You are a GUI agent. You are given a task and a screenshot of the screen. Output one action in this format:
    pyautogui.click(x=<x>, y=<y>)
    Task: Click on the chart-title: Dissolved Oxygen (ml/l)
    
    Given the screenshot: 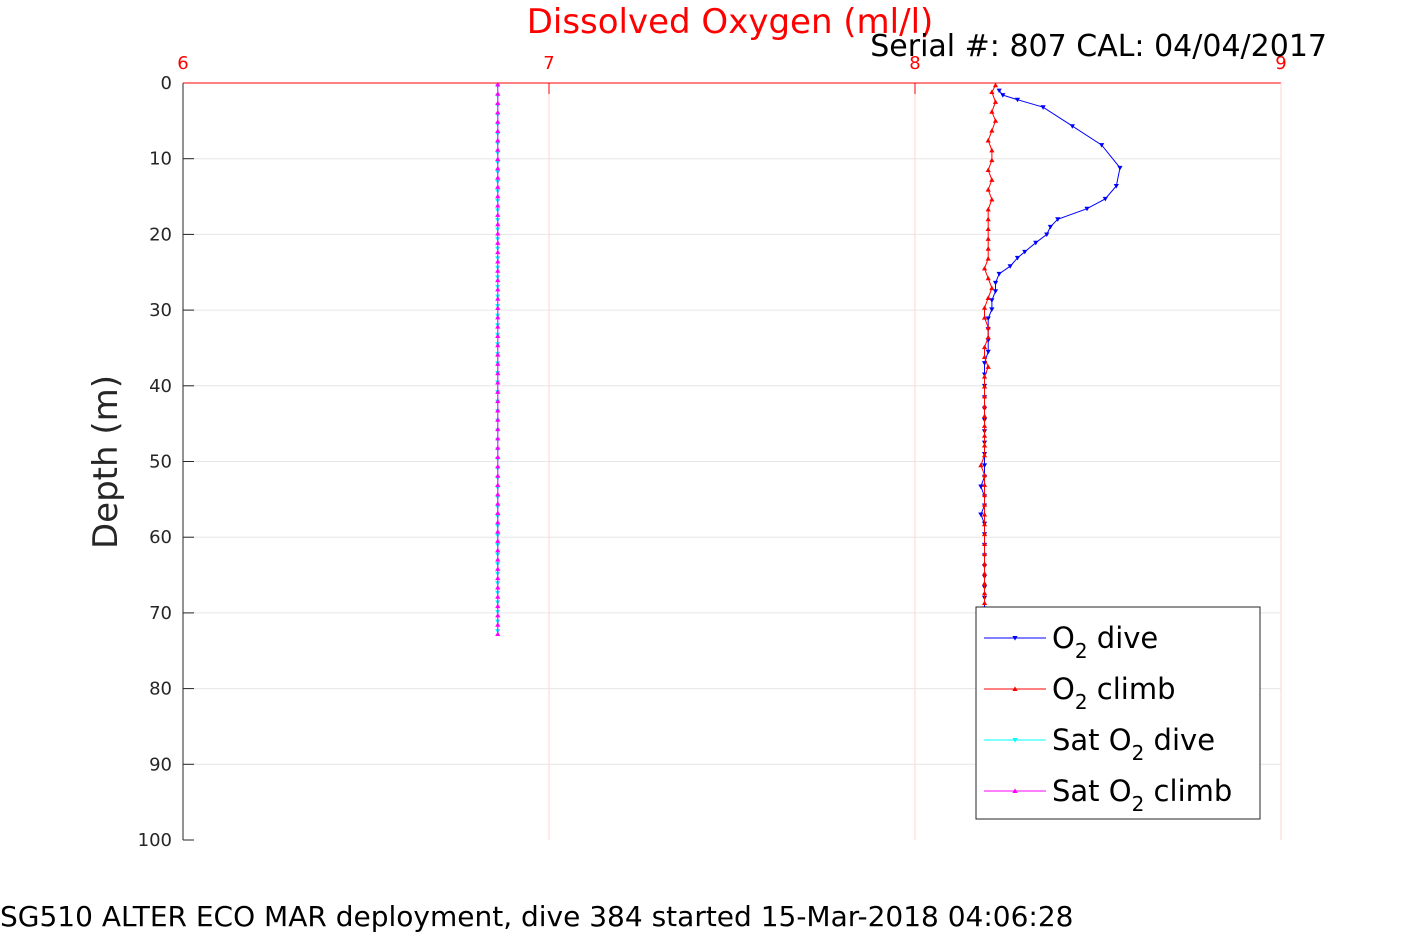 What is the action you would take?
    pyautogui.click(x=730, y=22)
    